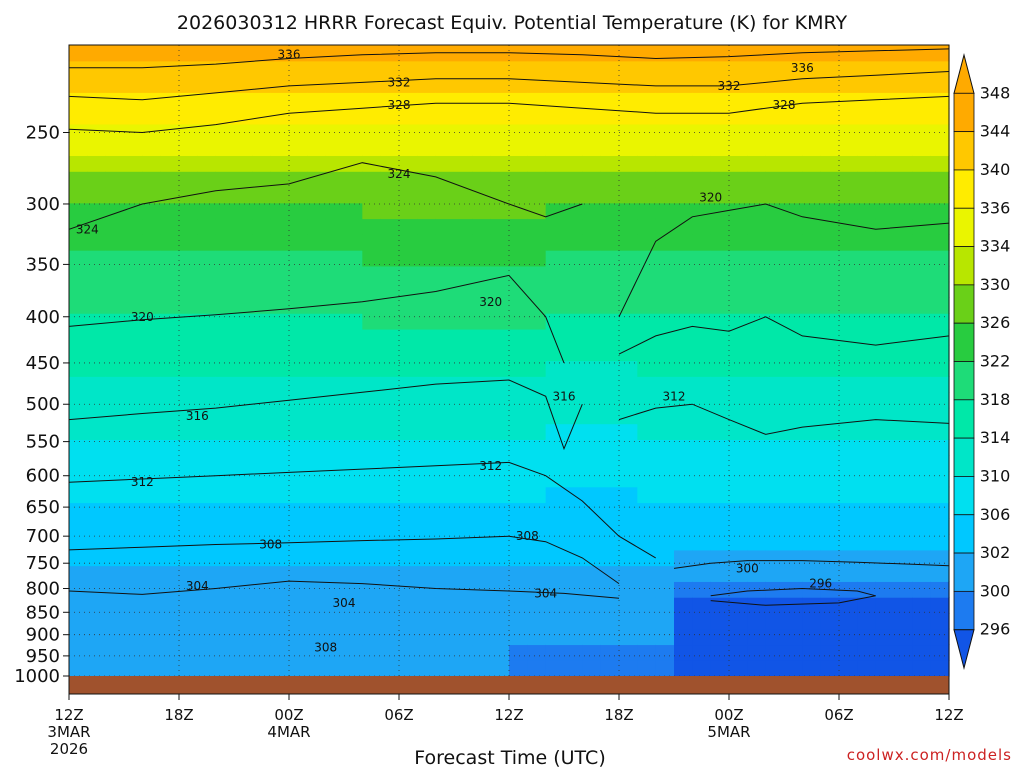  Describe the element at coordinates (995, 322) in the screenshot. I see `colorbar-label: 326` at that location.